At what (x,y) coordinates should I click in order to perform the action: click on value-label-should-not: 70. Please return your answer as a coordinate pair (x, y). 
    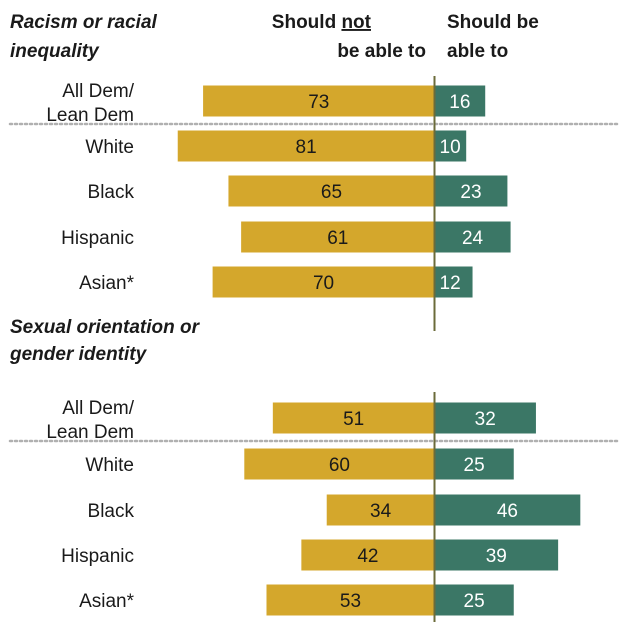
    Looking at the image, I should click on (323, 283).